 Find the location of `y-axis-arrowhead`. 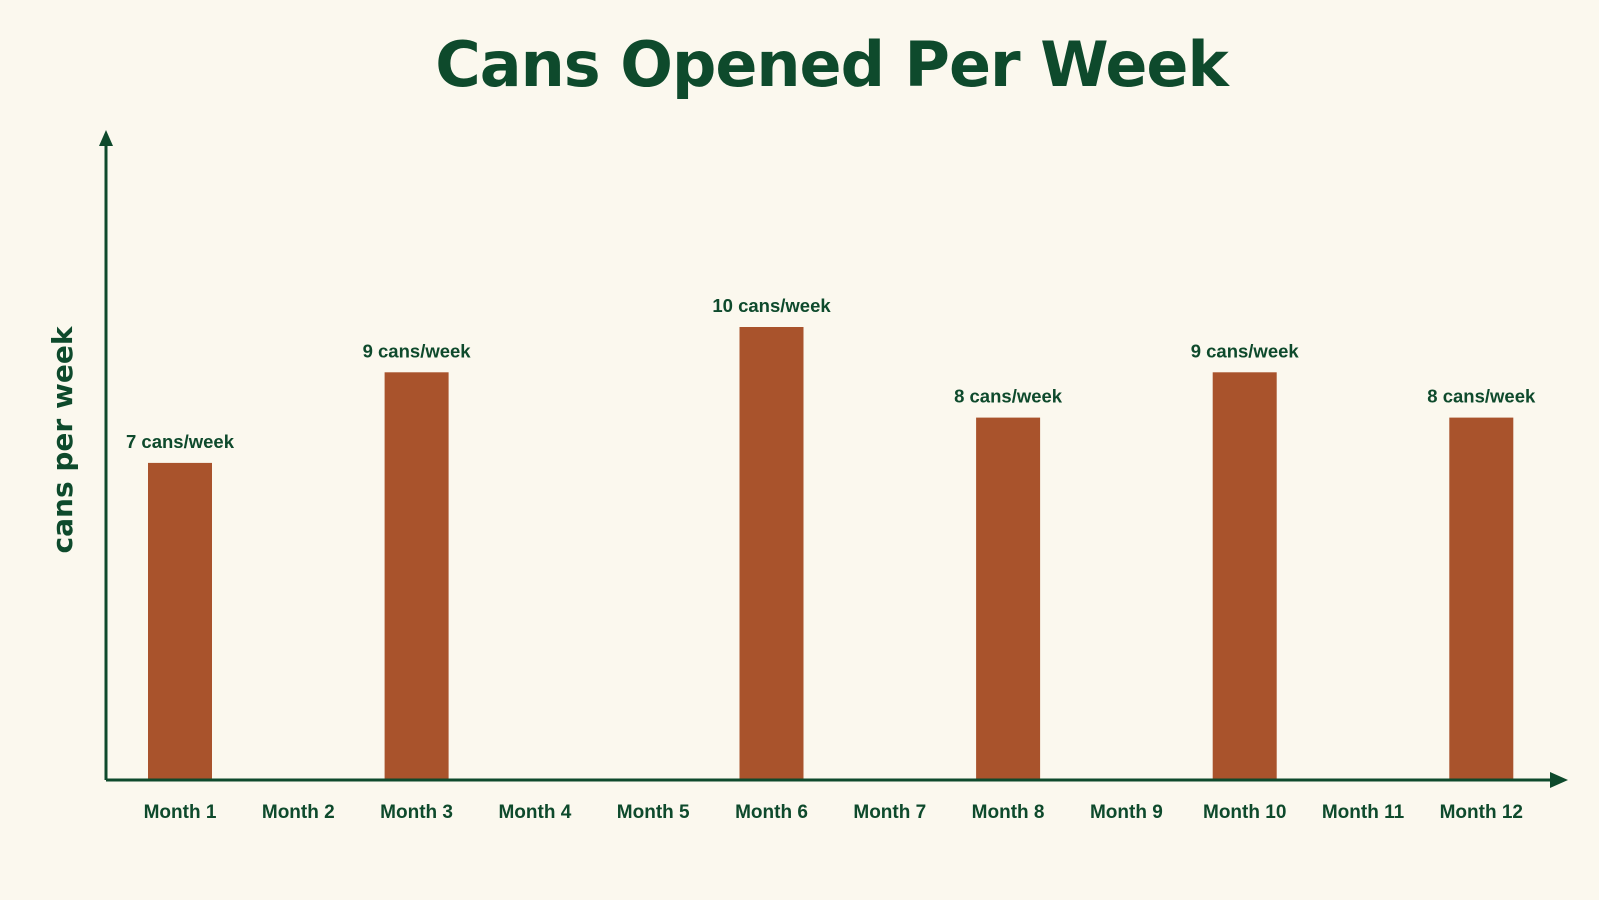

y-axis-arrowhead is located at coordinates (106, 138).